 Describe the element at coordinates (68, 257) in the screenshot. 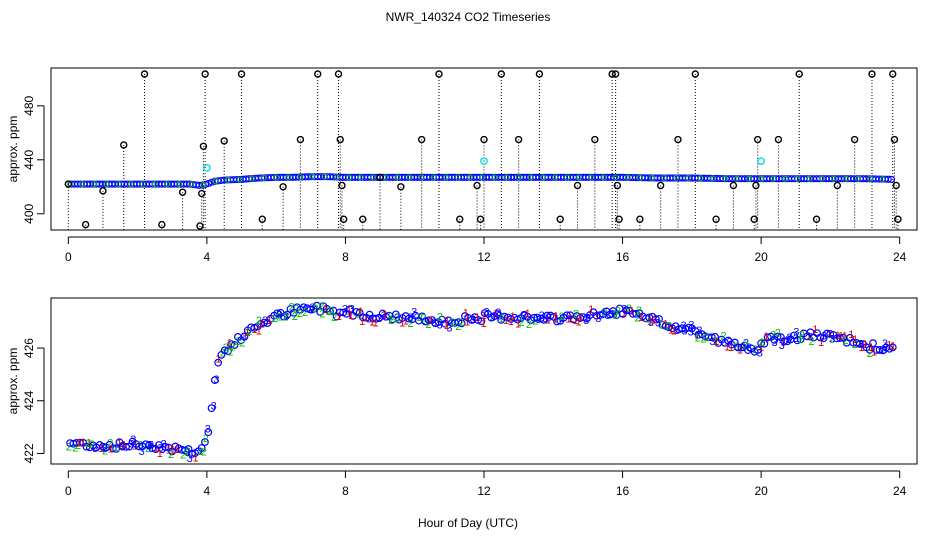

I see `top-panel-x-tick-label: 0` at that location.